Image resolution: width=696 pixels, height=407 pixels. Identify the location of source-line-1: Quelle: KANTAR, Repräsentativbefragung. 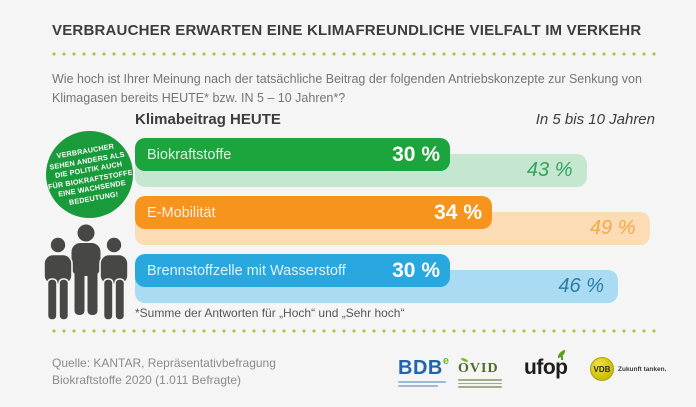
(164, 363).